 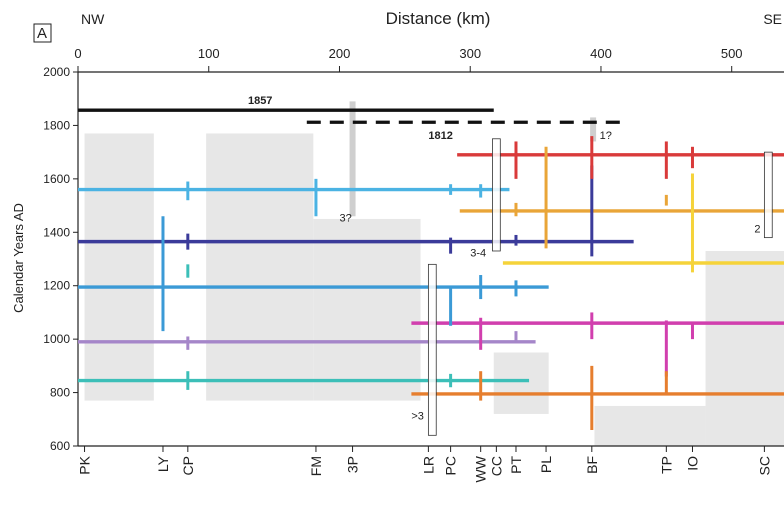 What do you see at coordinates (451, 465) in the screenshot?
I see `site-label-PC: PC` at bounding box center [451, 465].